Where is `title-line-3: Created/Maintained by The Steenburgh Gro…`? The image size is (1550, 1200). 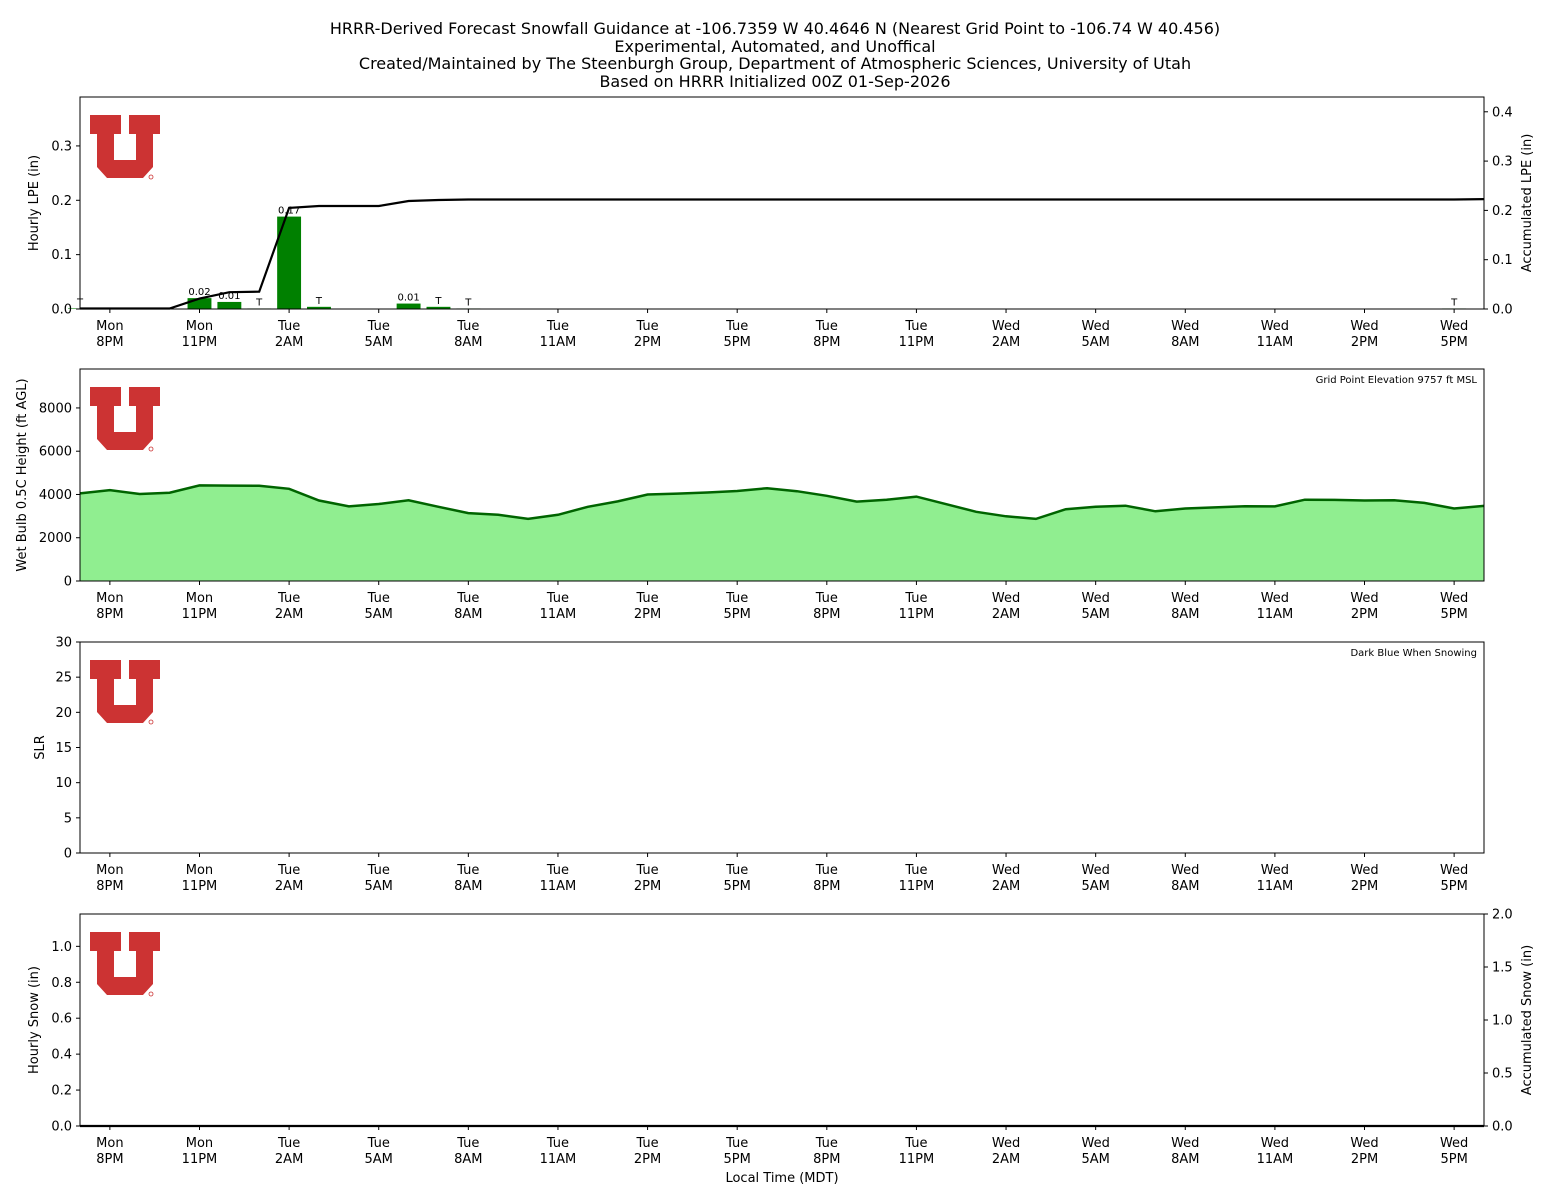
title-line-3: Created/Maintained by The Steenburgh Gro… is located at coordinates (775, 63).